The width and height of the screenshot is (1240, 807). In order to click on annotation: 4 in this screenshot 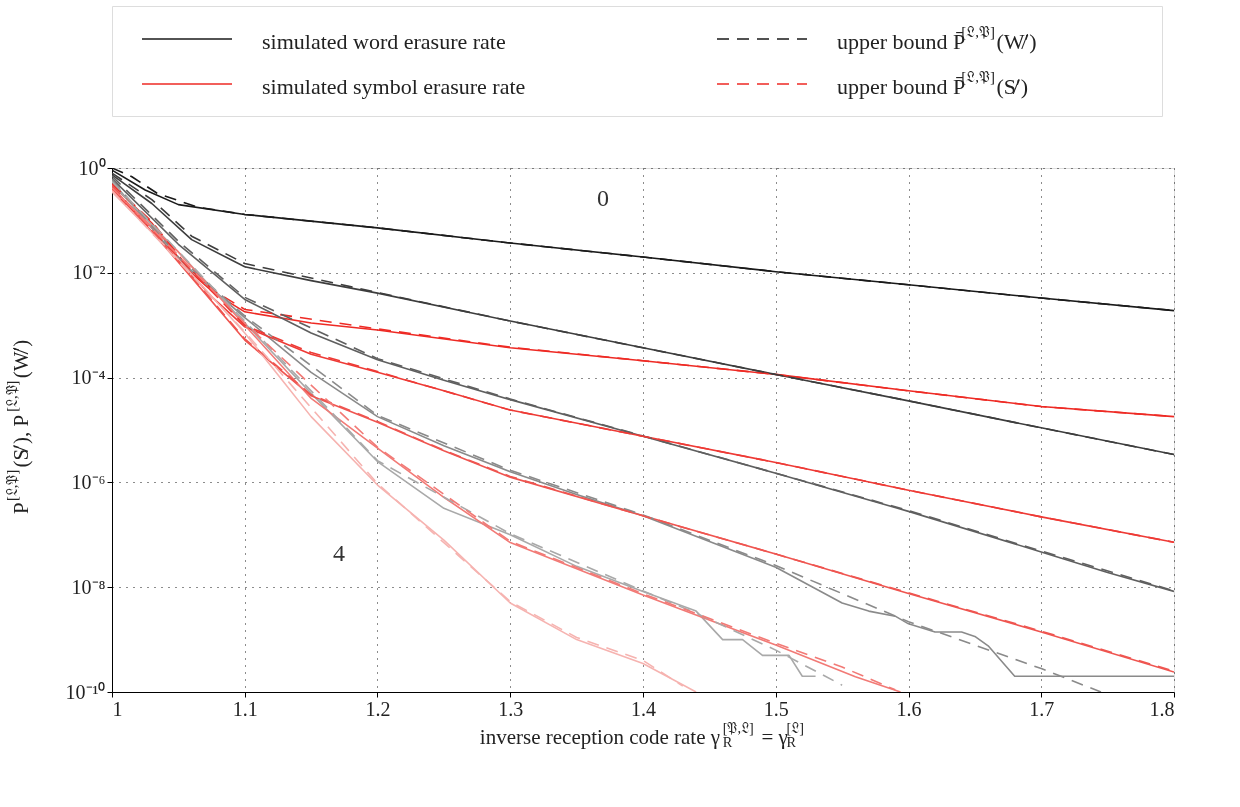, I will do `click(339, 553)`.